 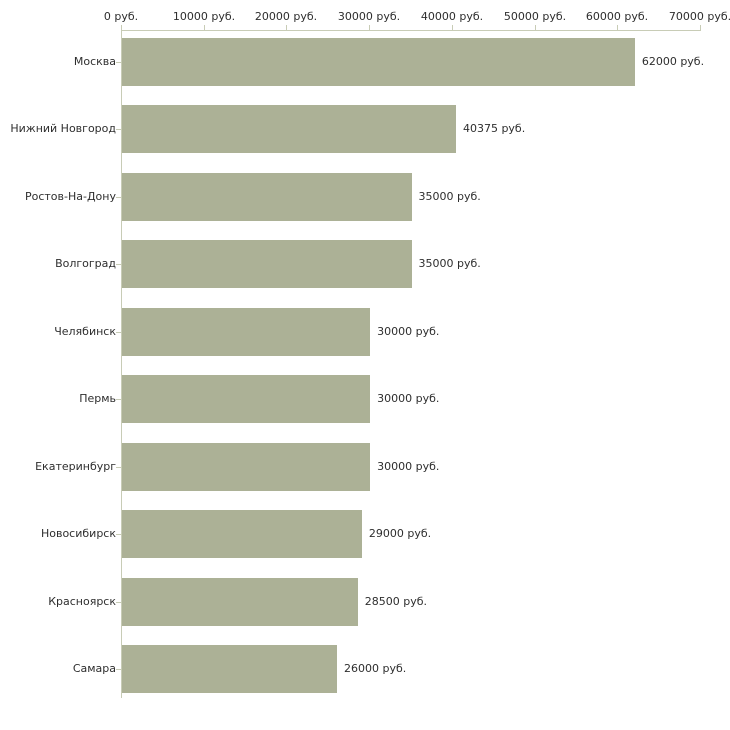 I want to click on x-axis-tick-label: 10000 руб., so click(x=204, y=16).